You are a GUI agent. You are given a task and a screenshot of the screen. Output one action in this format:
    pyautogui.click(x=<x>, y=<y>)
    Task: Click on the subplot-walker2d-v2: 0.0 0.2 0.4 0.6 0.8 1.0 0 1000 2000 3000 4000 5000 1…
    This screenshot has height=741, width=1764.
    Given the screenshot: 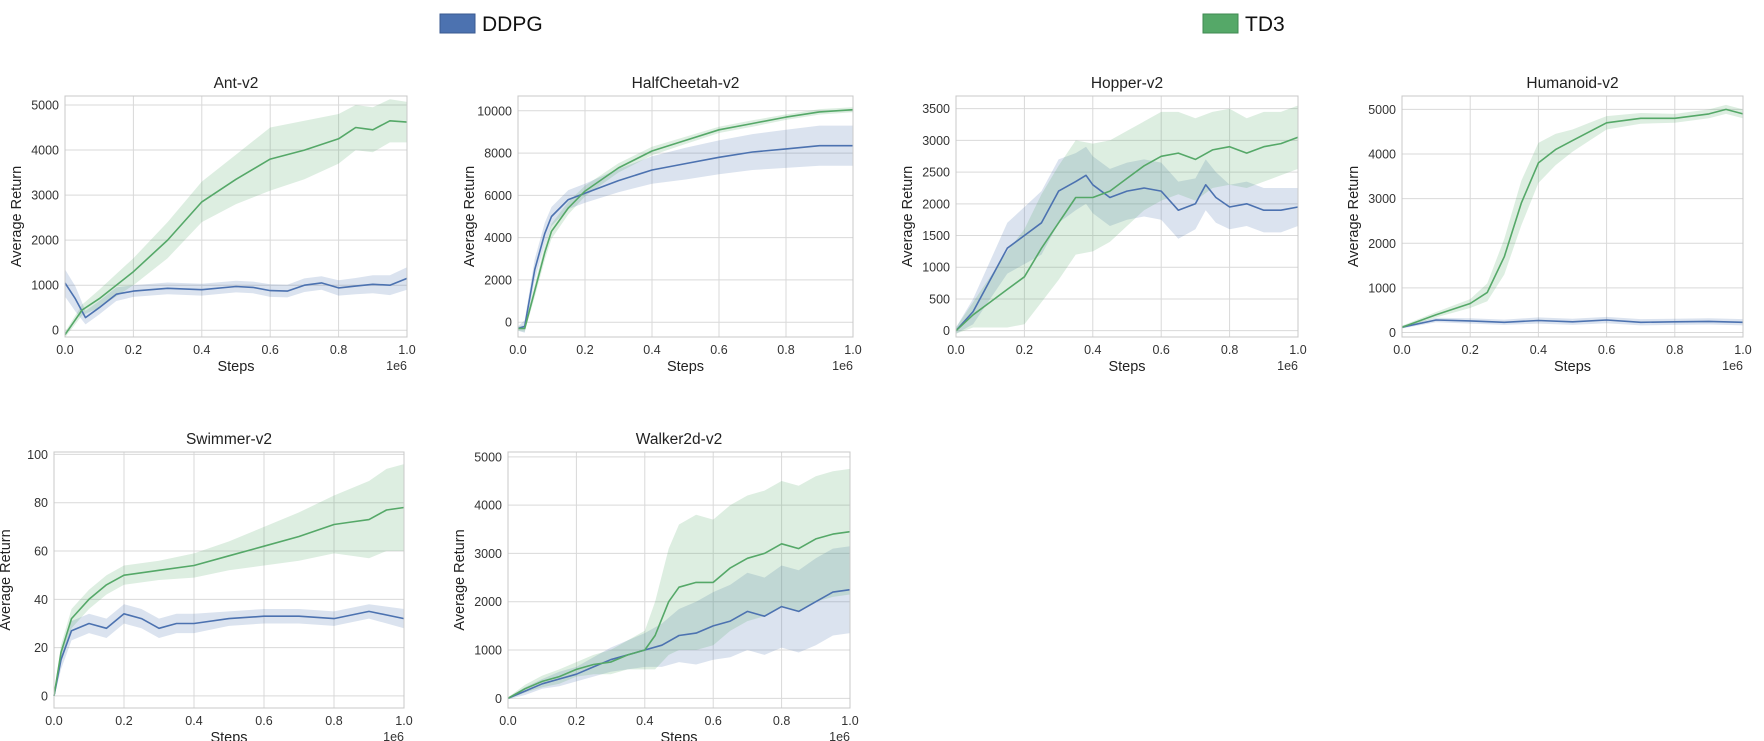 What is the action you would take?
    pyautogui.click(x=655, y=586)
    